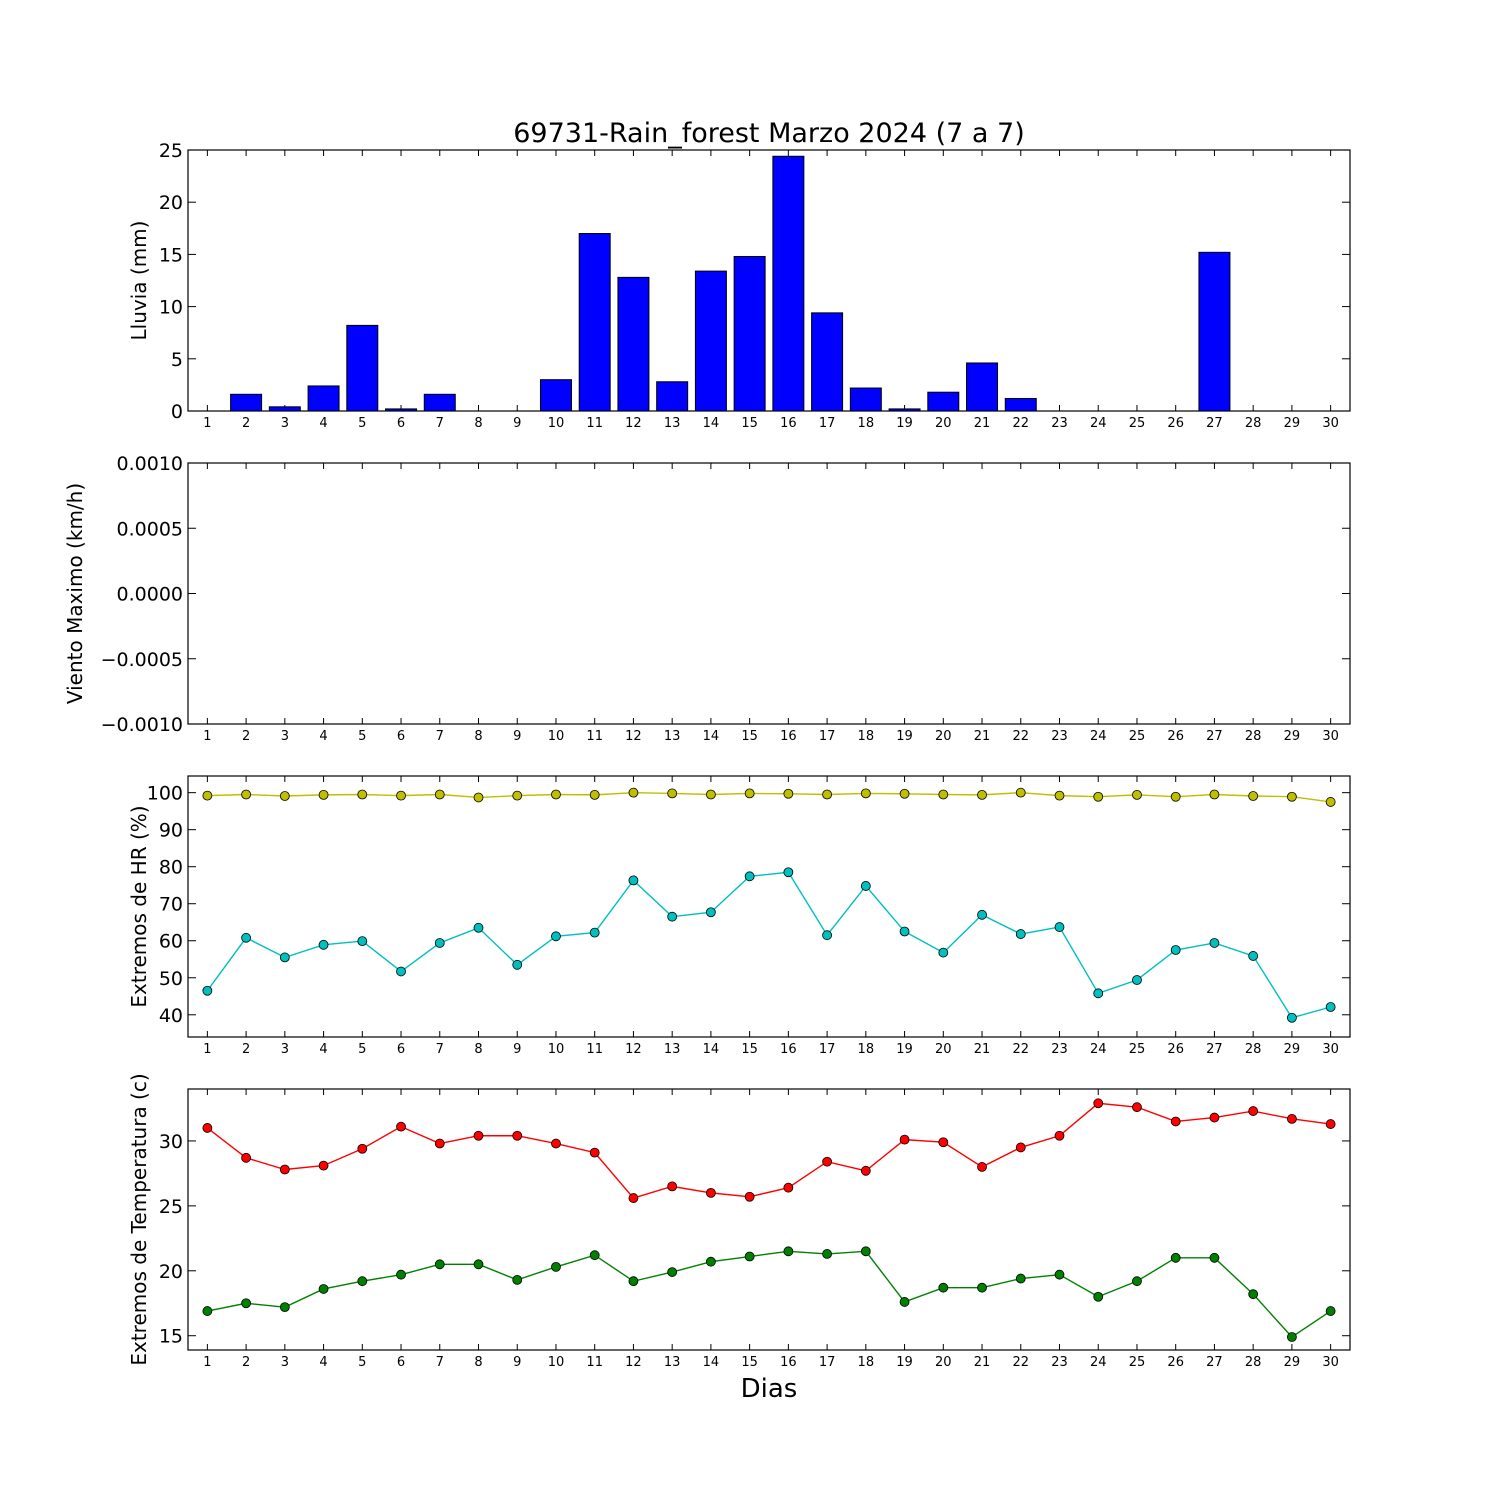 The height and width of the screenshot is (1500, 1500). I want to click on x-tick-label: 2, so click(246, 736).